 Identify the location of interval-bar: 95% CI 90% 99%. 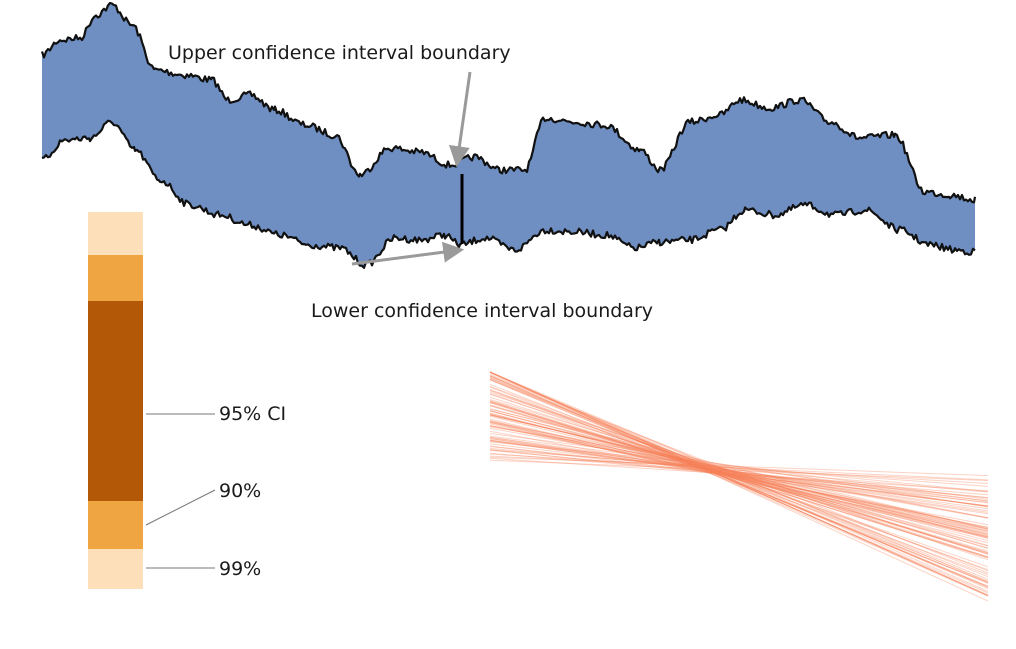
(187, 400).